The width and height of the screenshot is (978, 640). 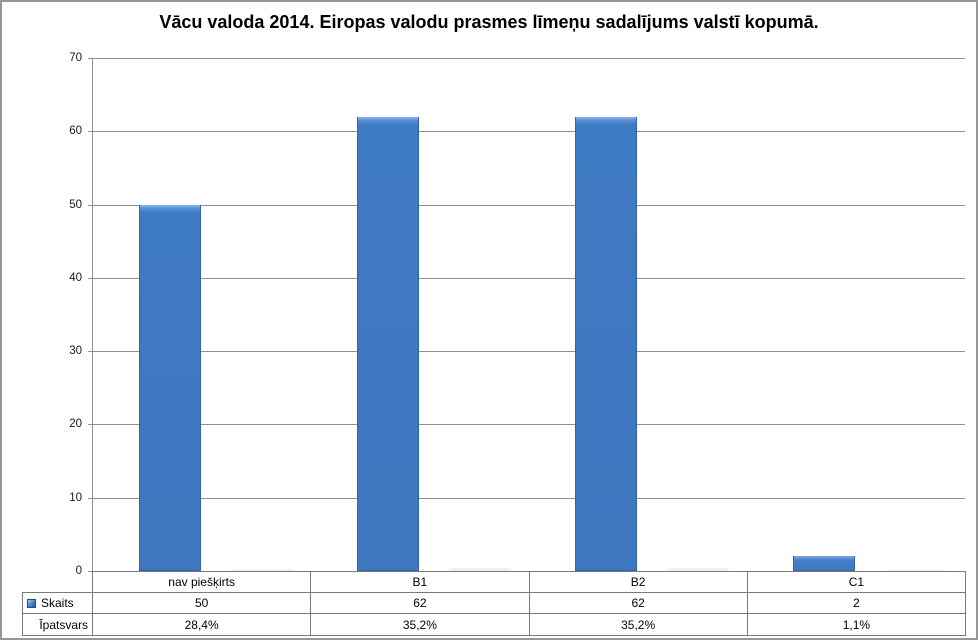 I want to click on table-value-Īpatsvars-B1: 35,2%, so click(x=420, y=624).